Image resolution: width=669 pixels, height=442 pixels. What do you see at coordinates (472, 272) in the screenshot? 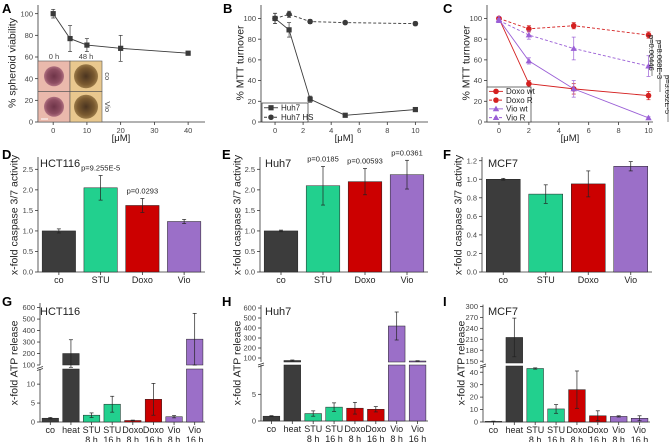
I see `y-tick-label: 0.0` at bounding box center [472, 272].